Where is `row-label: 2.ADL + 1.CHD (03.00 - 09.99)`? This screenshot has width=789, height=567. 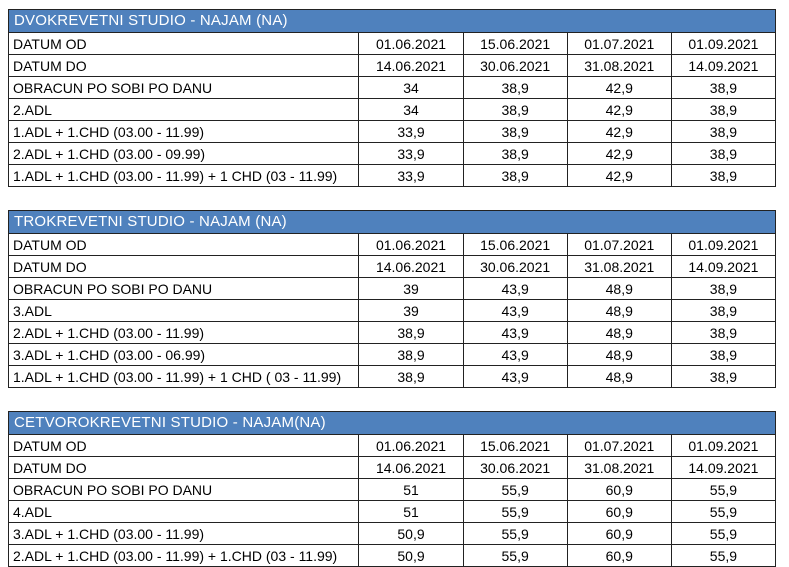 row-label: 2.ADL + 1.CHD (03.00 - 09.99) is located at coordinates (183, 153).